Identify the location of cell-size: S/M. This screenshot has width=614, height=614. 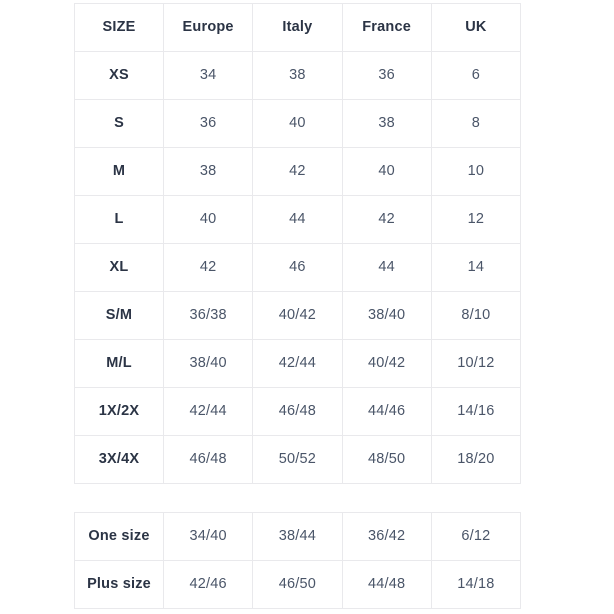
(119, 315).